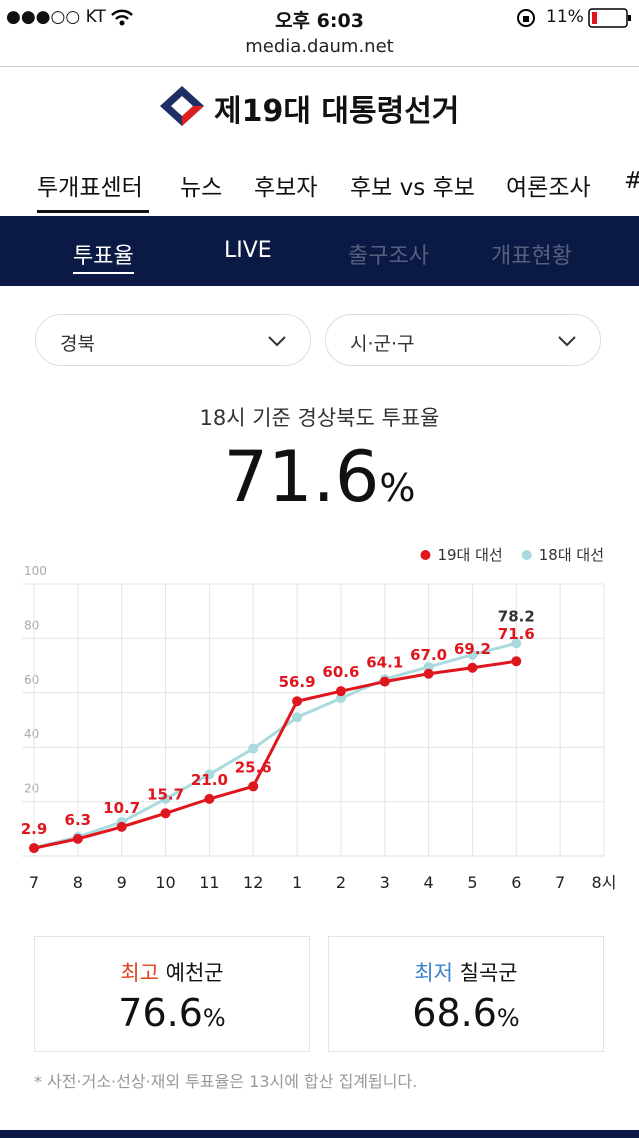 This screenshot has height=1138, width=639. I want to click on logo, so click(182, 106).